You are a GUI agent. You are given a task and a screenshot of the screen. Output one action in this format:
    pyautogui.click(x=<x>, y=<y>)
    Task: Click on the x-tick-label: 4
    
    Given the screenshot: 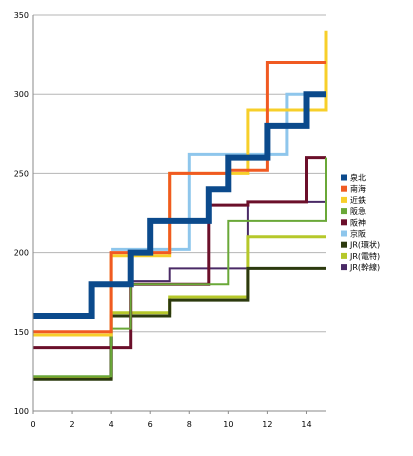 What is the action you would take?
    pyautogui.click(x=111, y=424)
    